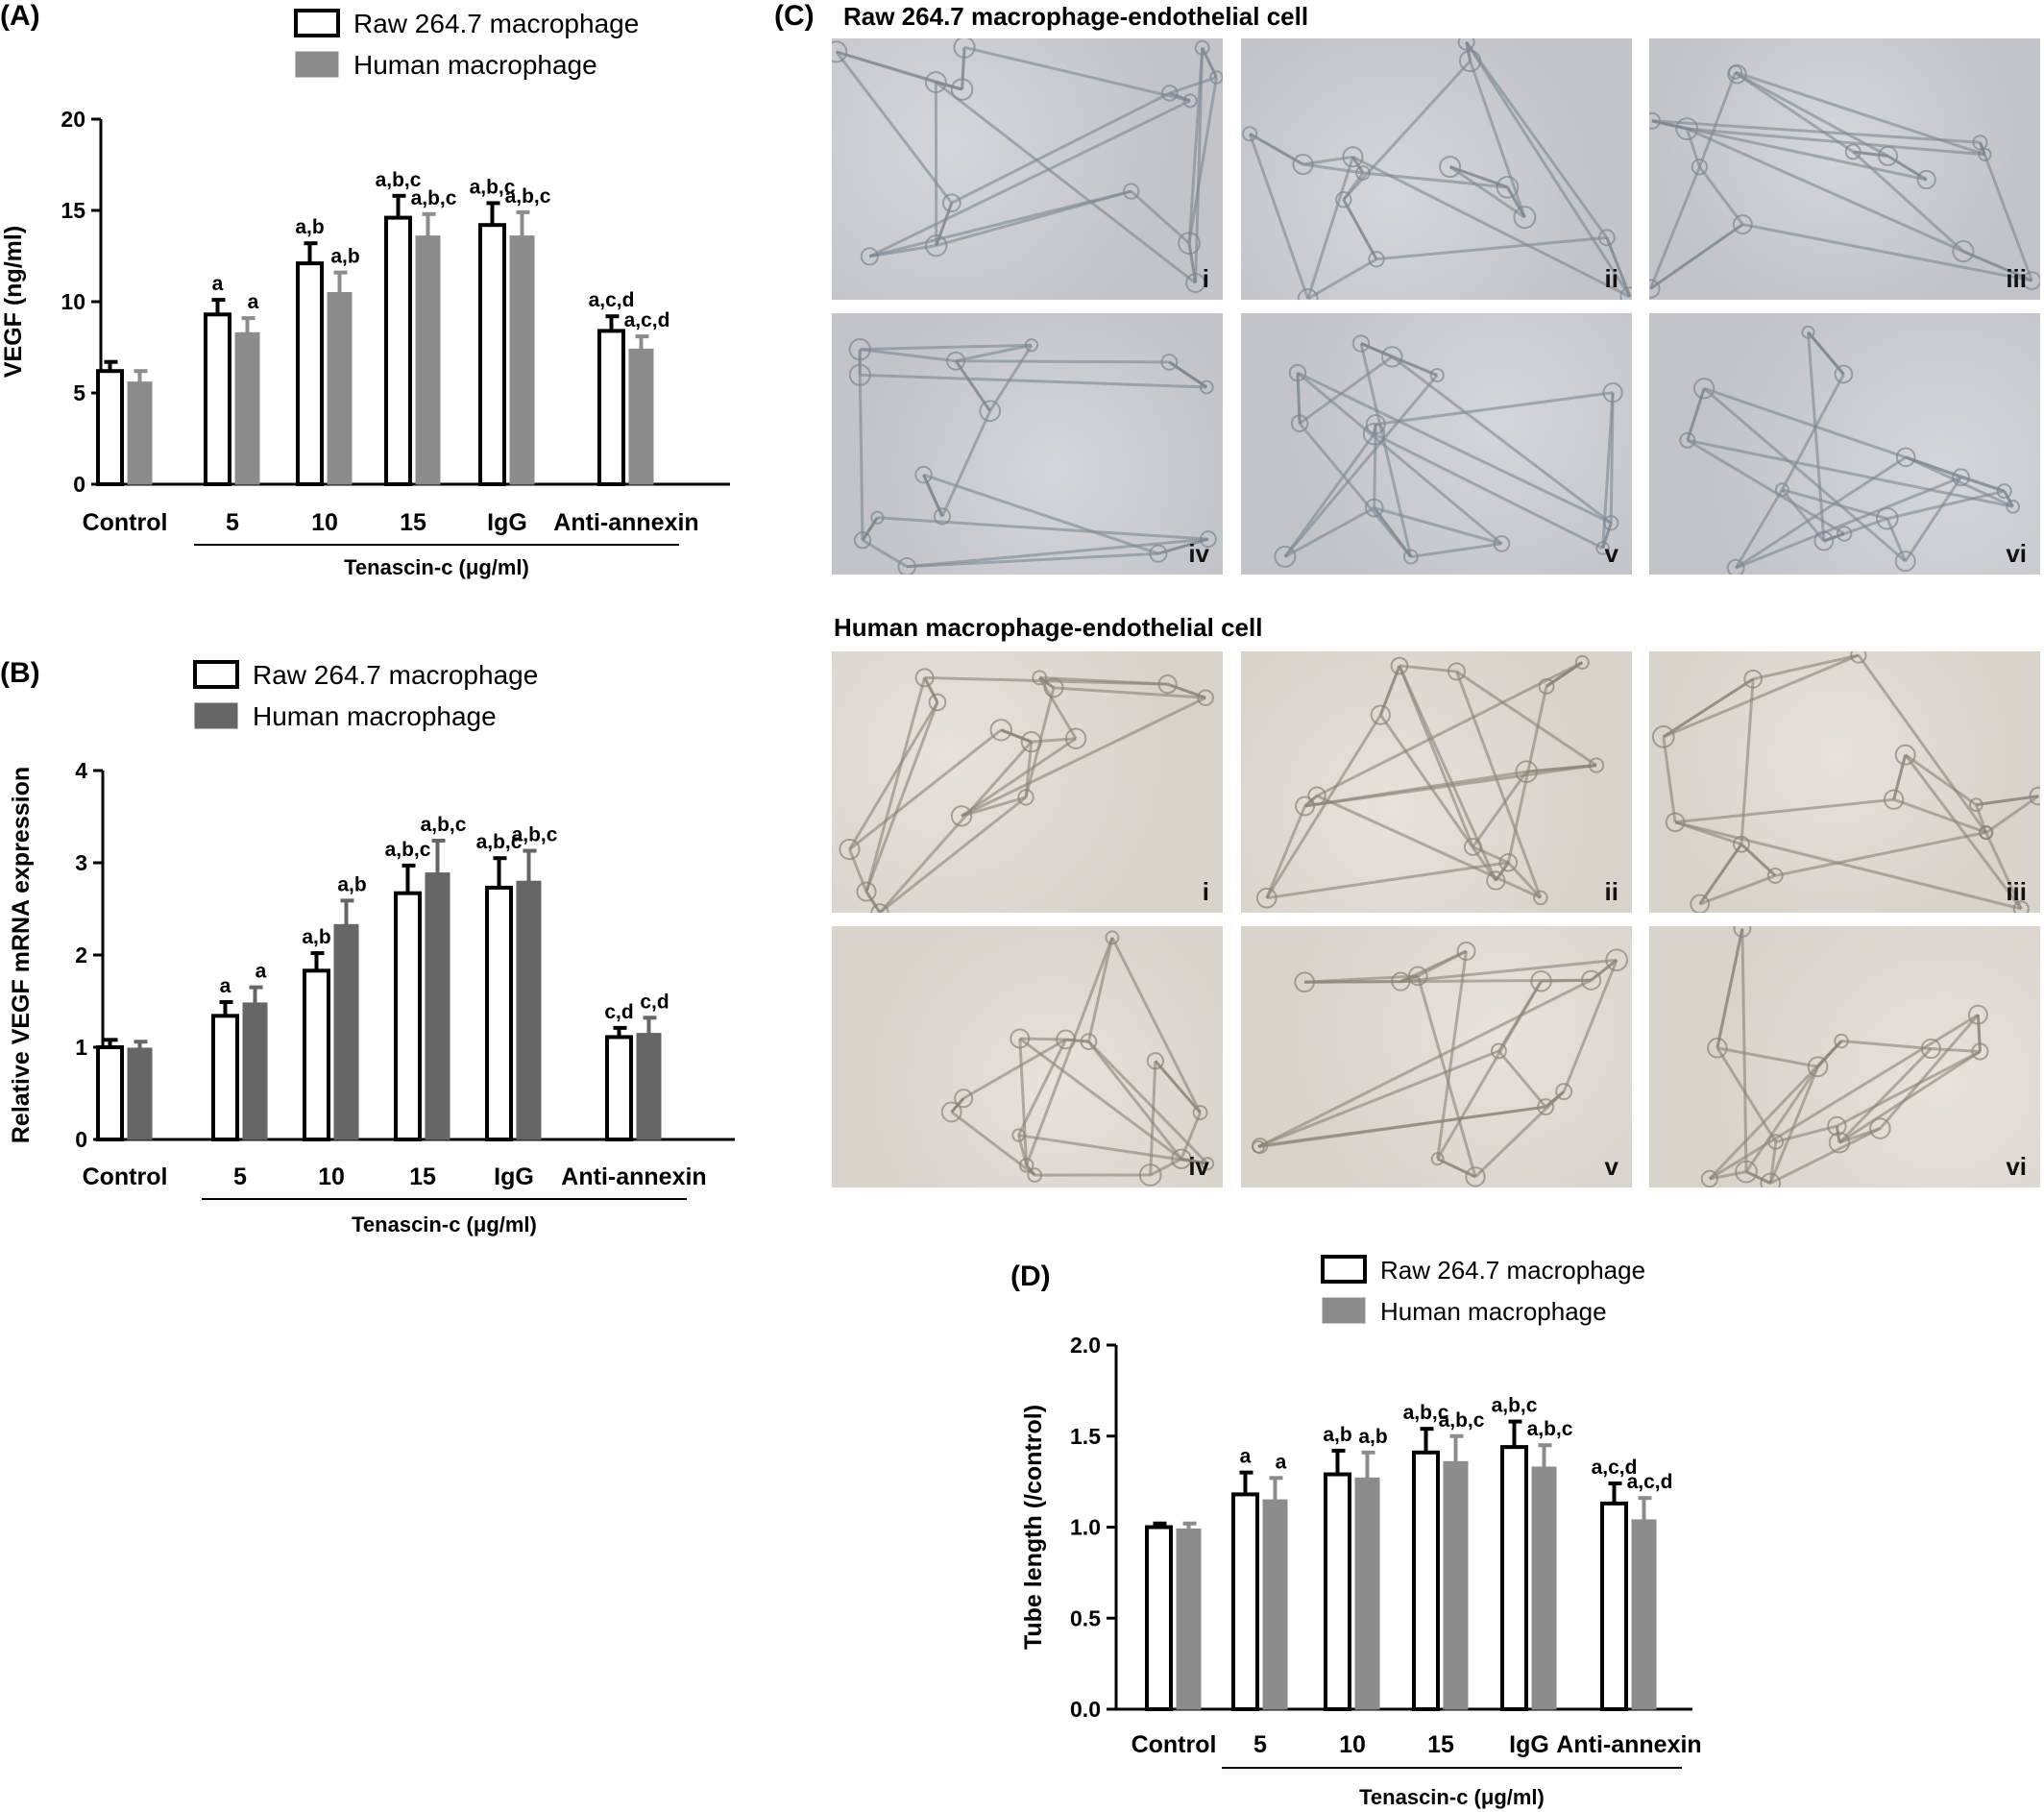 This screenshot has height=1812, width=2044. What do you see at coordinates (375, 716) in the screenshot?
I see `legend-label-1: Human macrophage` at bounding box center [375, 716].